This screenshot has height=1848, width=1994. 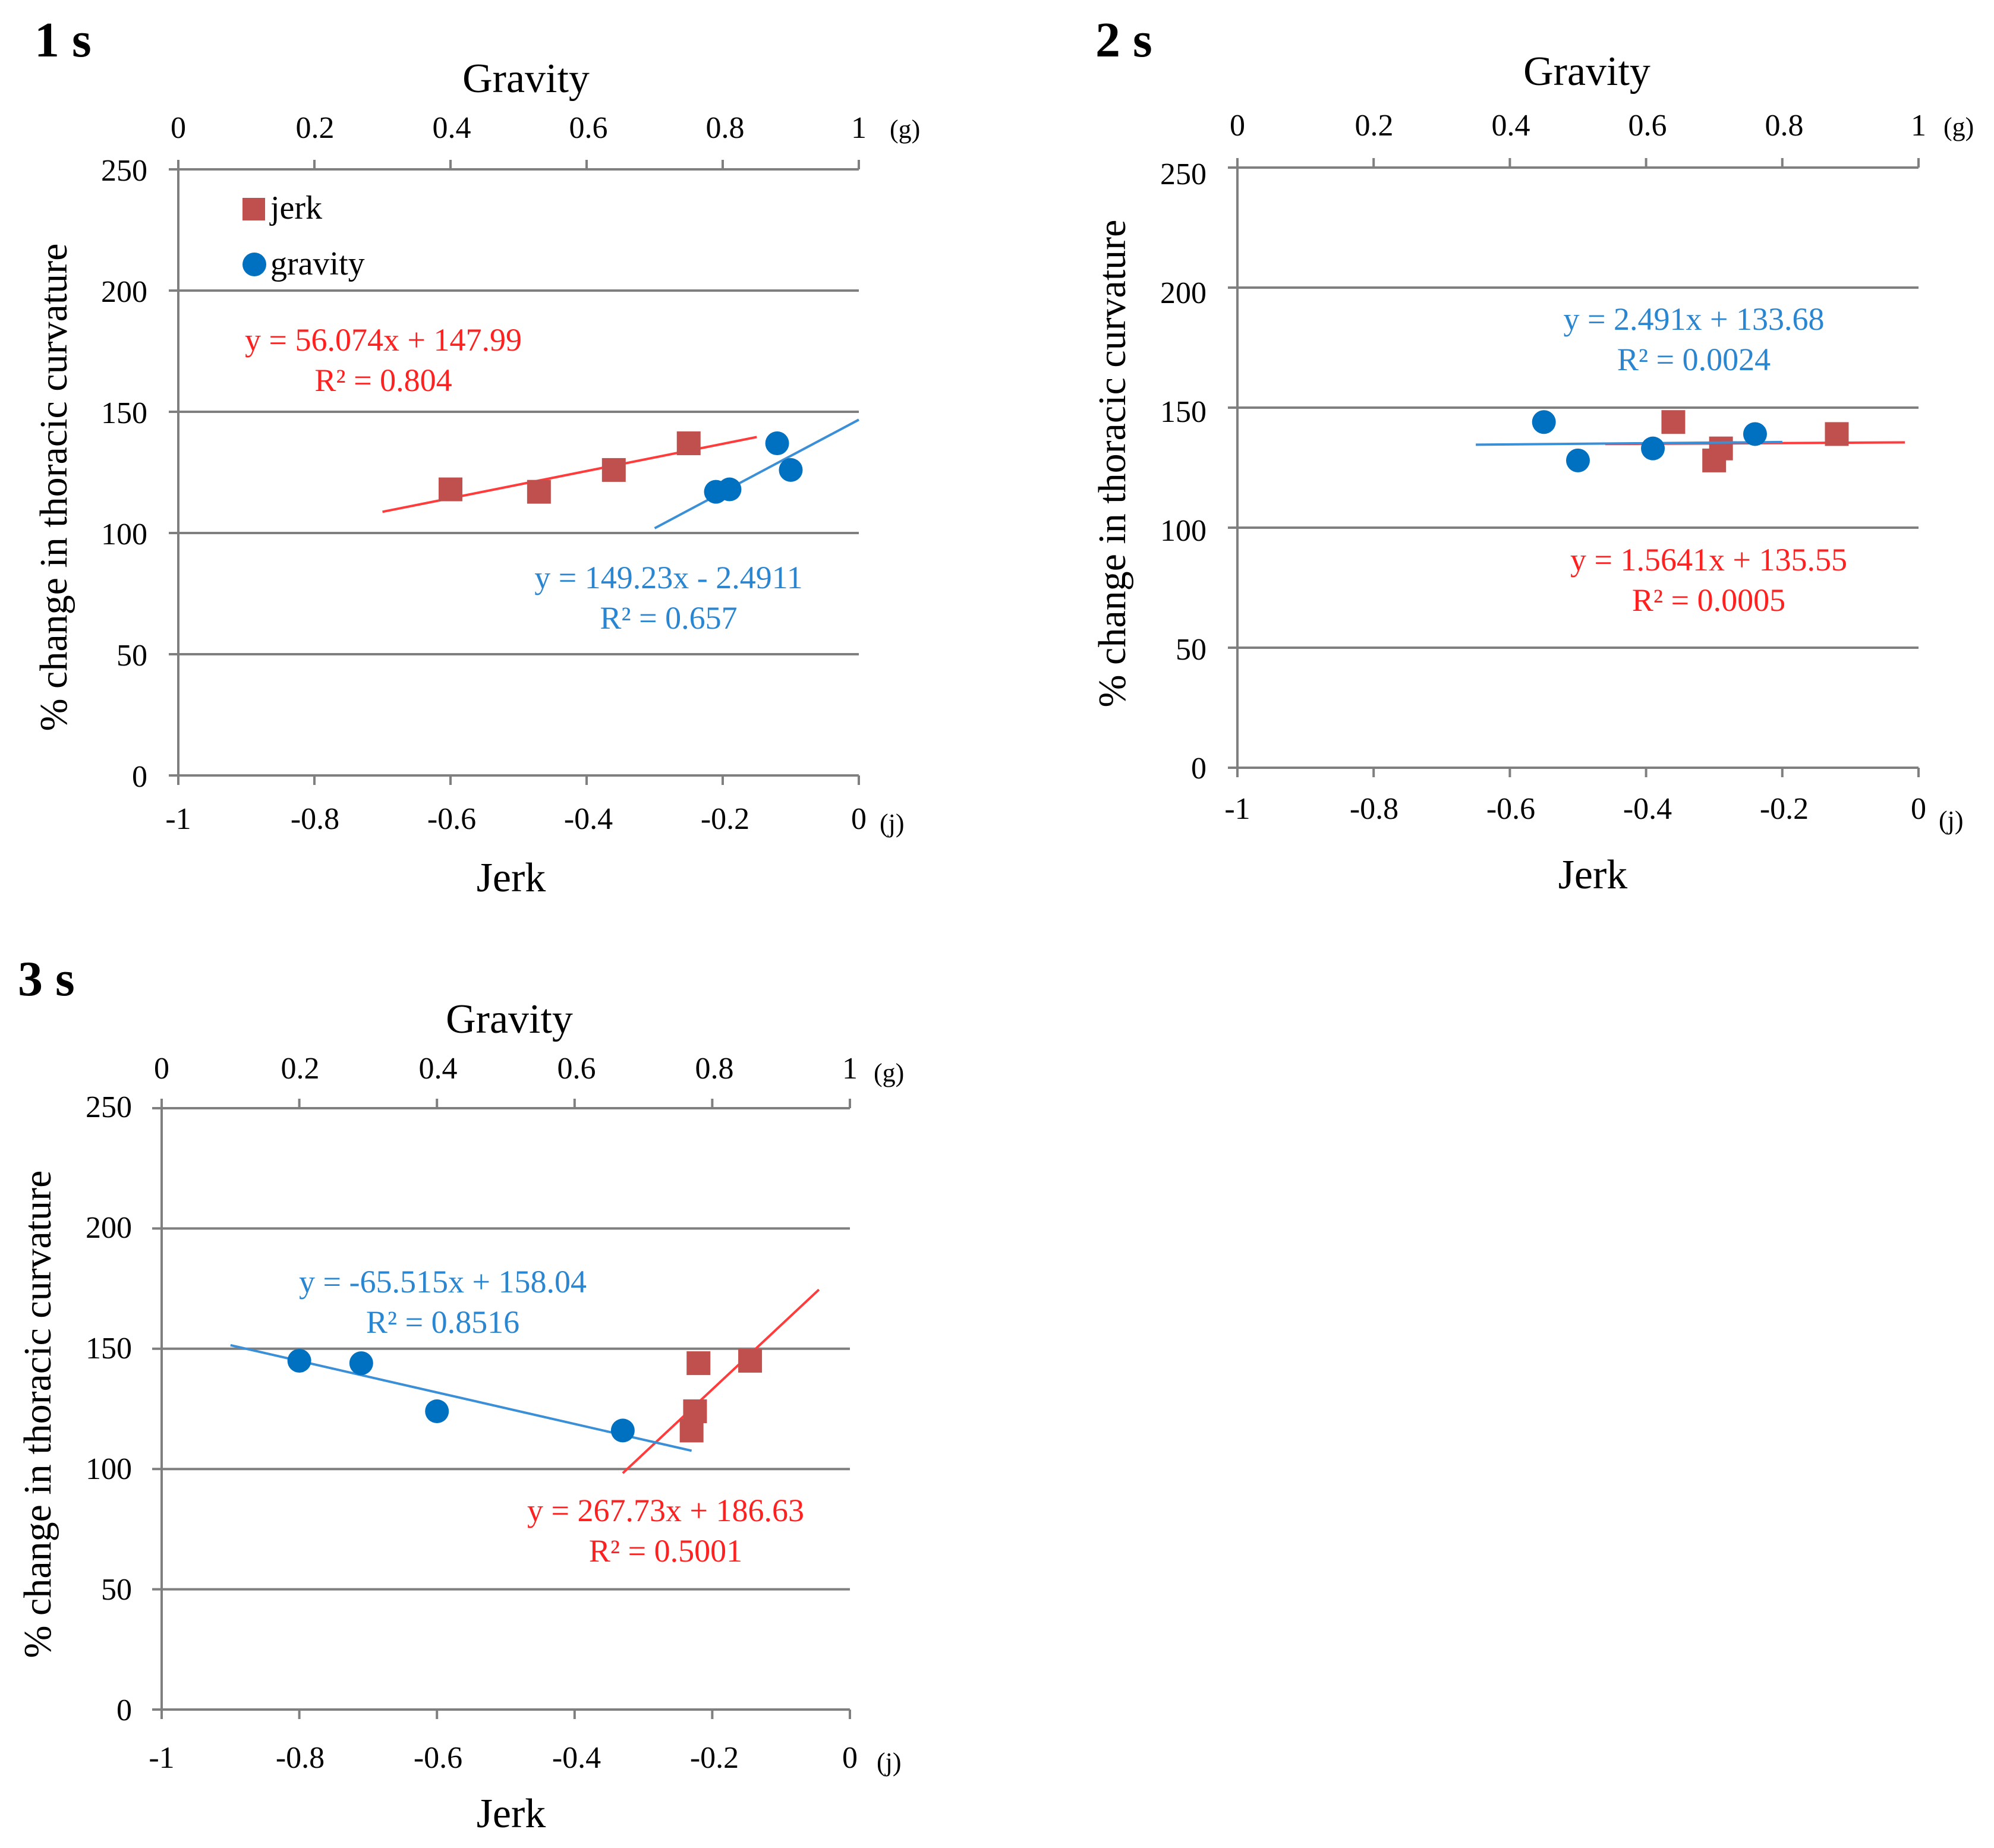 What do you see at coordinates (1694, 319) in the screenshot?
I see `gravity-equation: y = 2.491x + 133.68` at bounding box center [1694, 319].